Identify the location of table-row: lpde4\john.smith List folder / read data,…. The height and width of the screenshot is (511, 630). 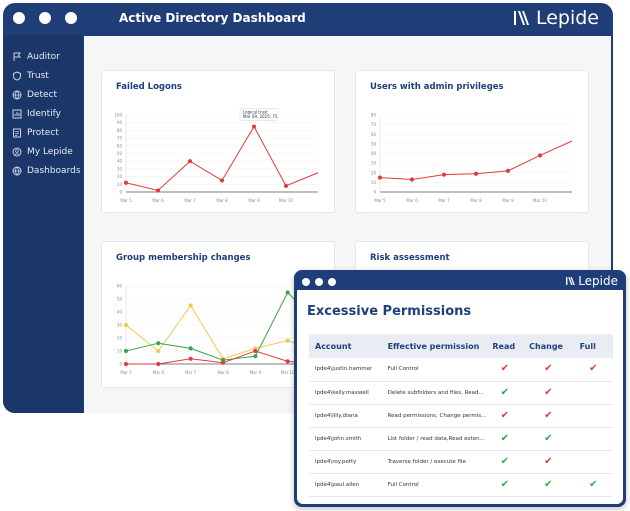
(461, 439).